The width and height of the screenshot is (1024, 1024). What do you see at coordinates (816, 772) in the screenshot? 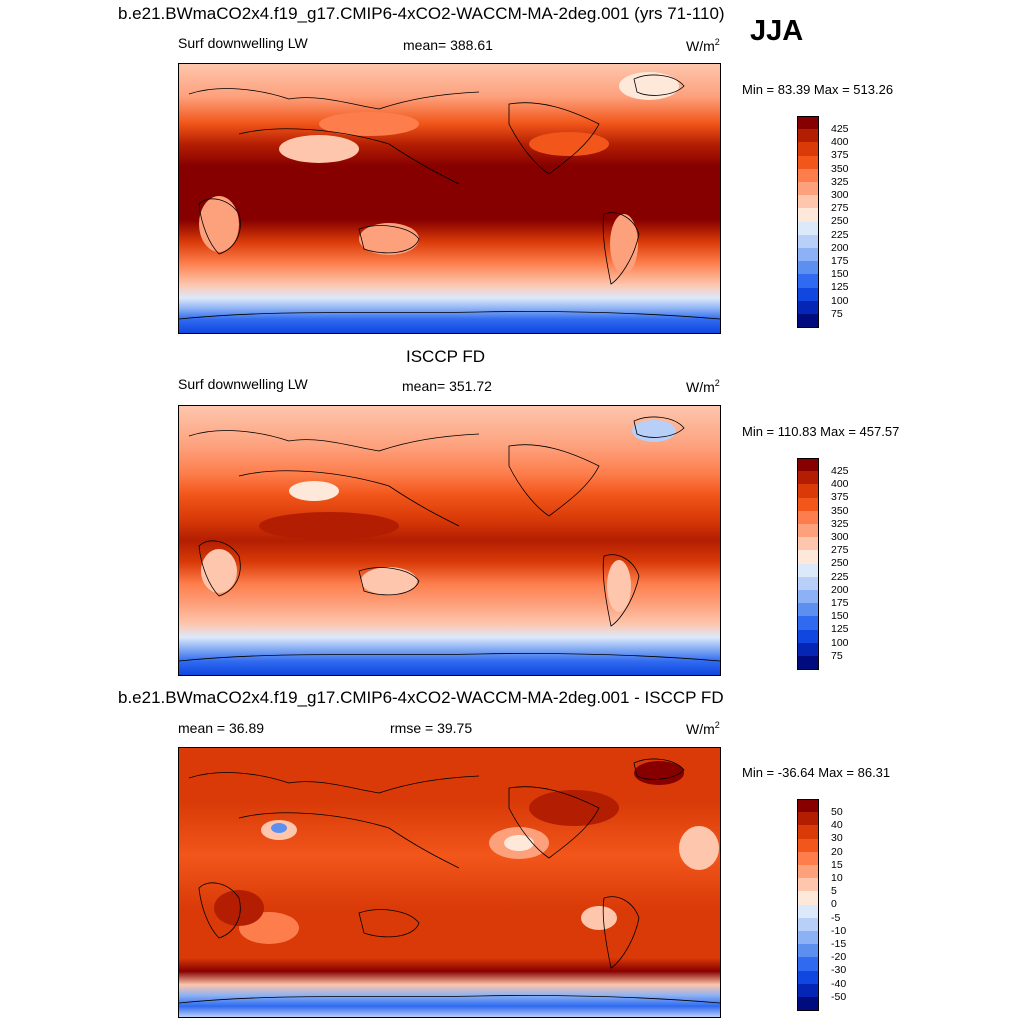
I see `panel3-minmax: Min = -36.64 Max = 86.31` at bounding box center [816, 772].